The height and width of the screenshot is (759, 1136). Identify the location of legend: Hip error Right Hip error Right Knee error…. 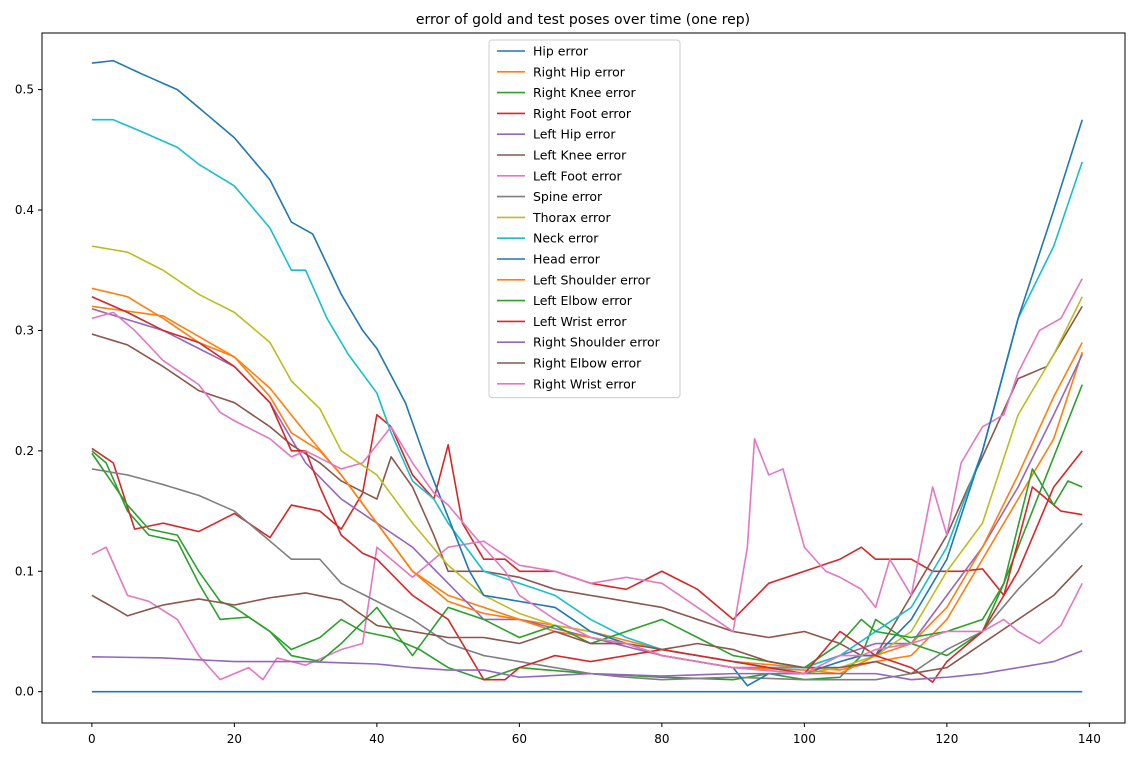
(584, 219).